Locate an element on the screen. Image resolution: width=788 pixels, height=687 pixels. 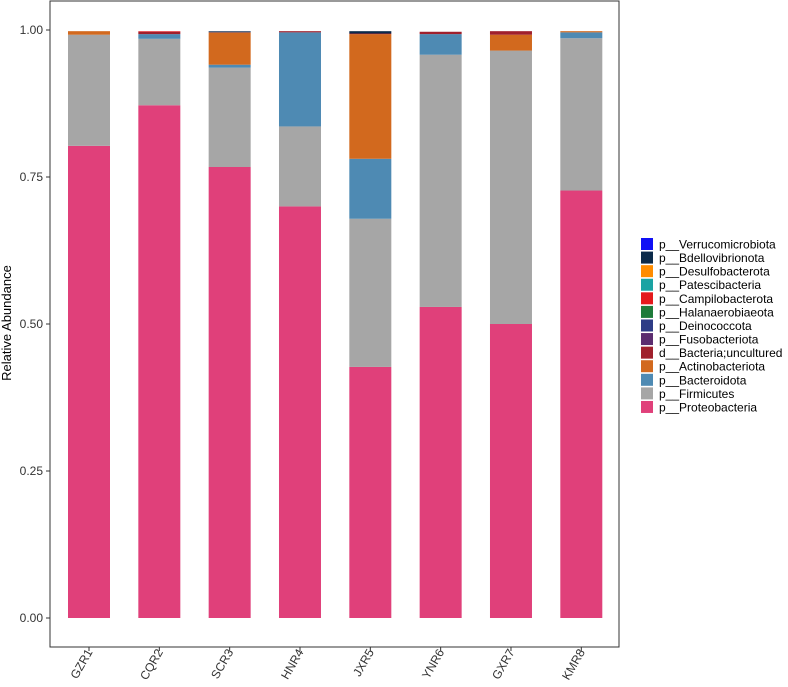
x-tick-label: GXR7 is located at coordinates (503, 664).